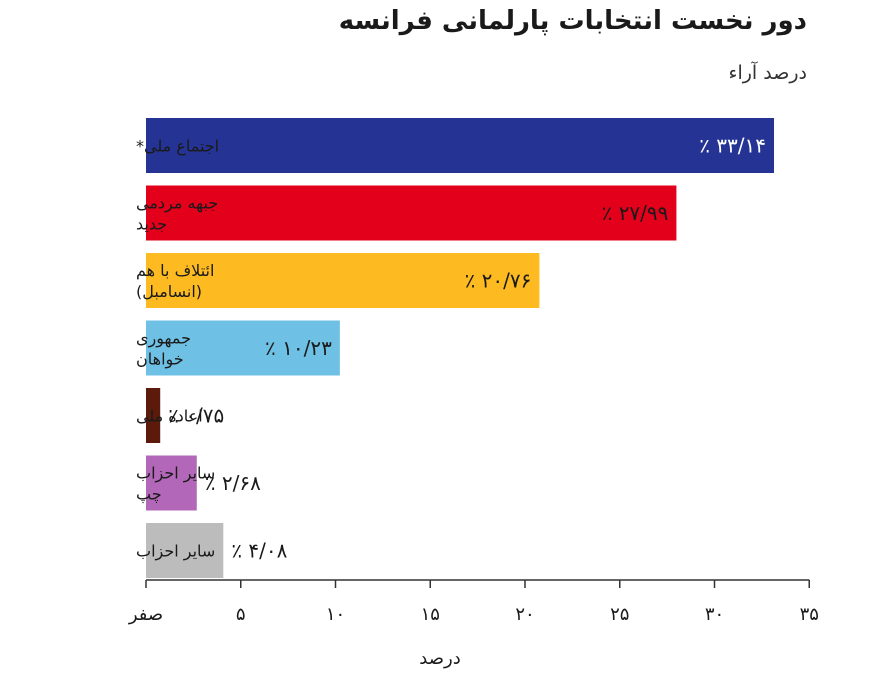 Image resolution: width=883 pixels, height=673 pixels. What do you see at coordinates (298, 348) in the screenshot?
I see `value-label: ٪ ۱۰/۲۳` at bounding box center [298, 348].